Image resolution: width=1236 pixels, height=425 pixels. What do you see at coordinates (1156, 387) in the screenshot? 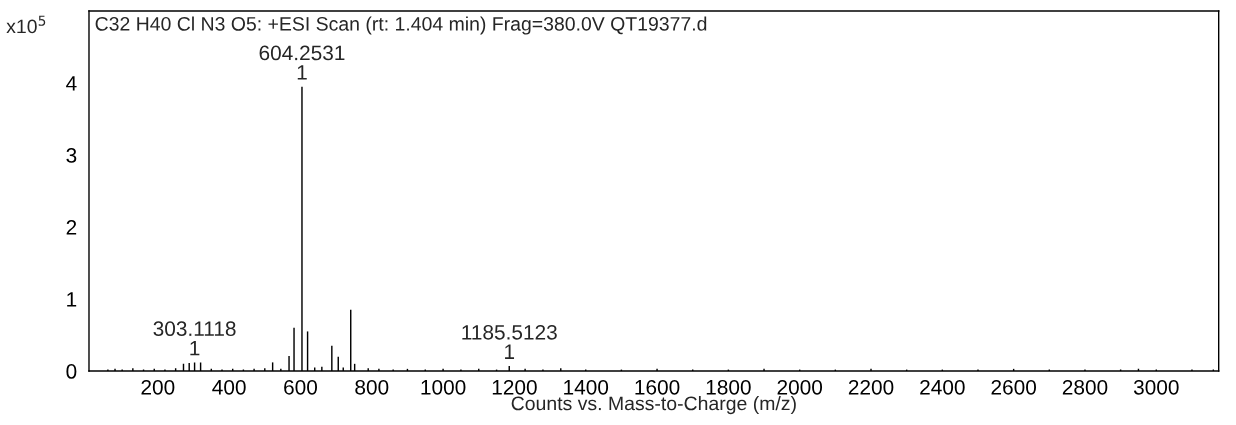
I see `x-tick-label: 3000` at bounding box center [1156, 387].